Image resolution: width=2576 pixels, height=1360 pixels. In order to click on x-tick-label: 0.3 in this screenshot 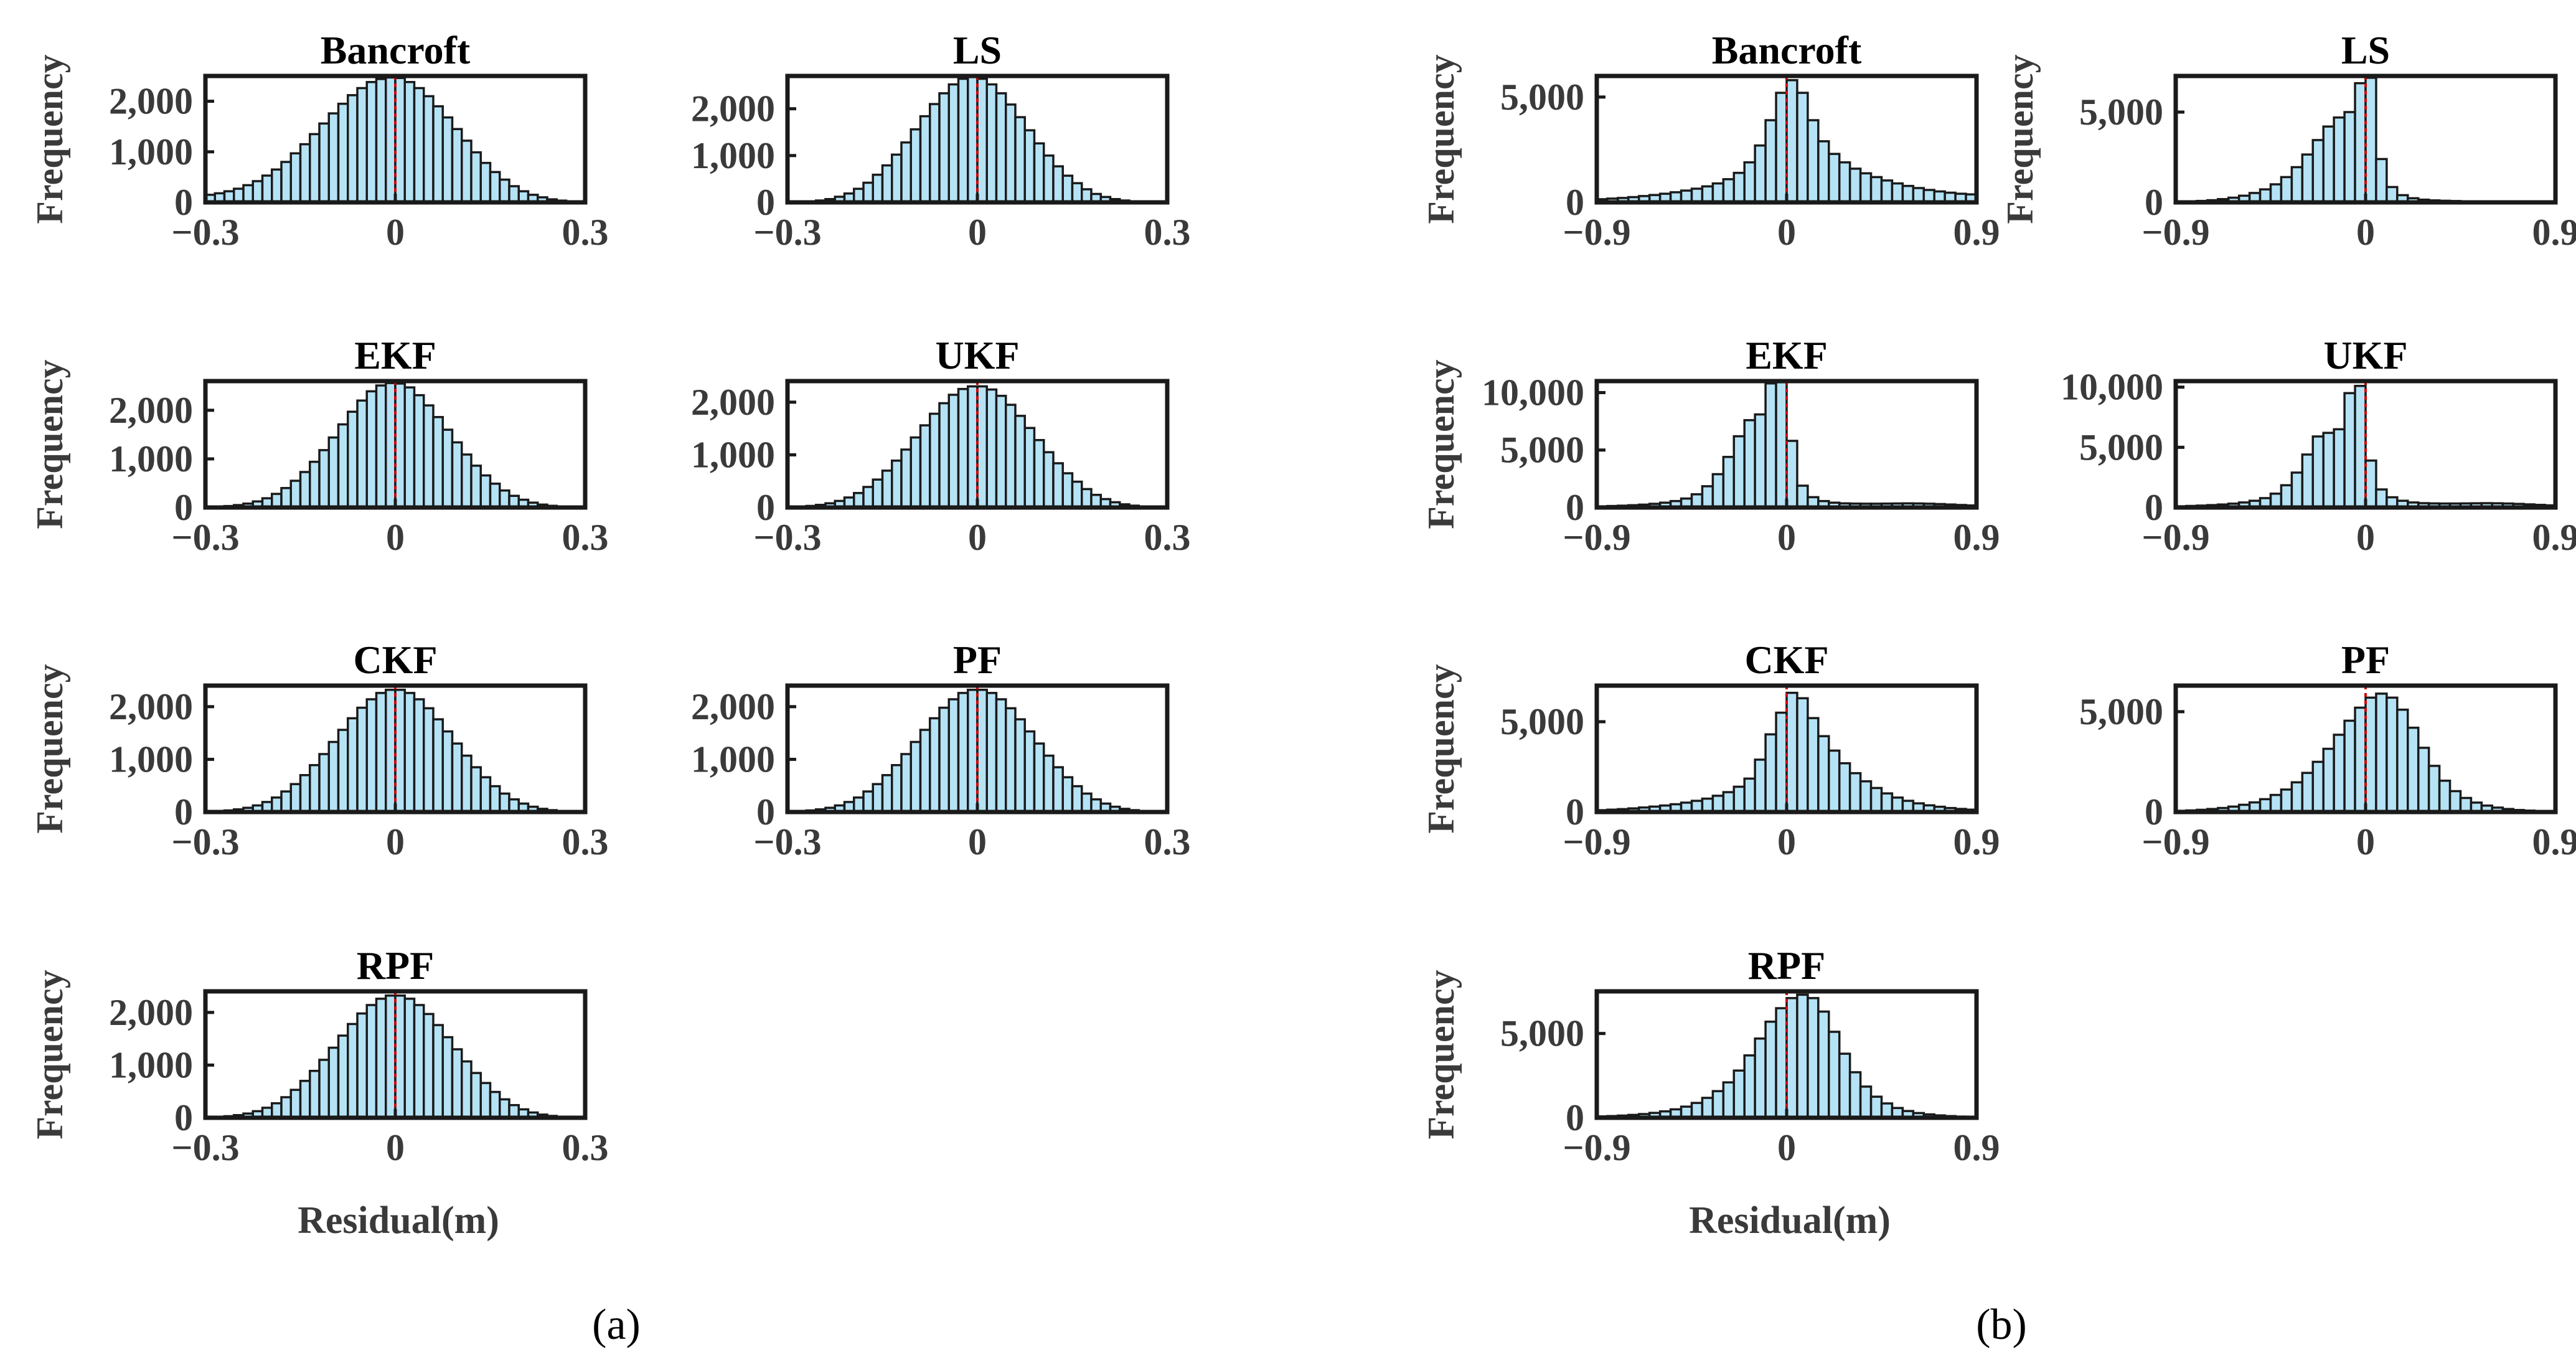, I will do `click(585, 842)`.